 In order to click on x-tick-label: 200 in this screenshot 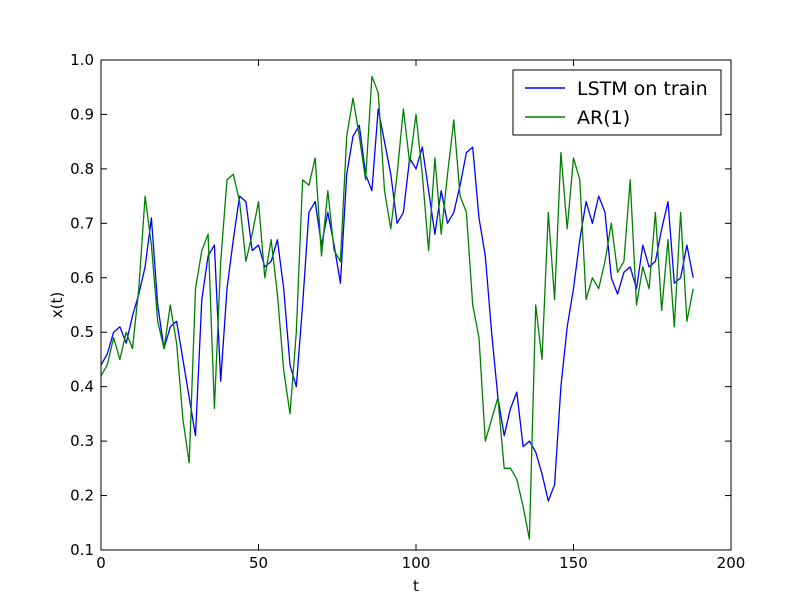, I will do `click(731, 563)`.